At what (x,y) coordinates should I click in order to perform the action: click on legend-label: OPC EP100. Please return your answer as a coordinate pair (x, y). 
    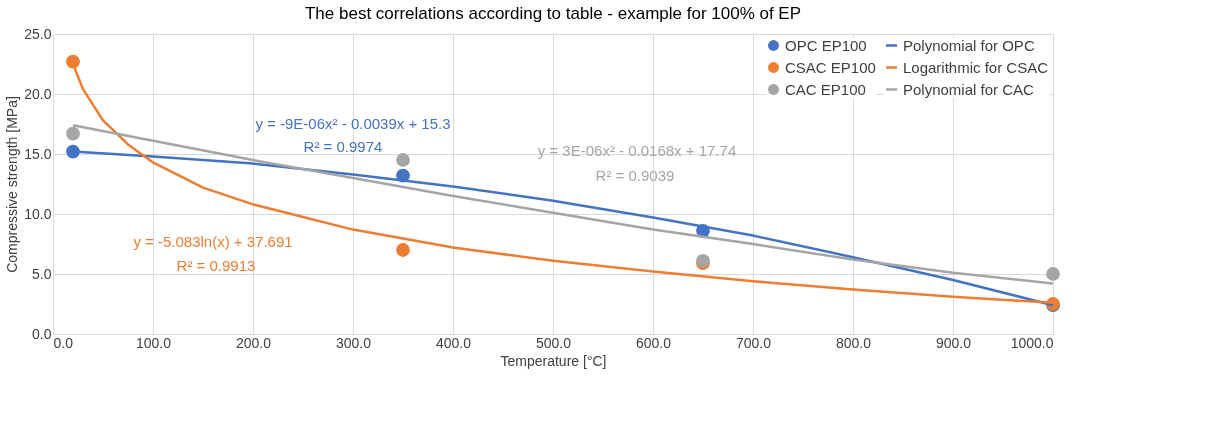
    Looking at the image, I should click on (826, 45).